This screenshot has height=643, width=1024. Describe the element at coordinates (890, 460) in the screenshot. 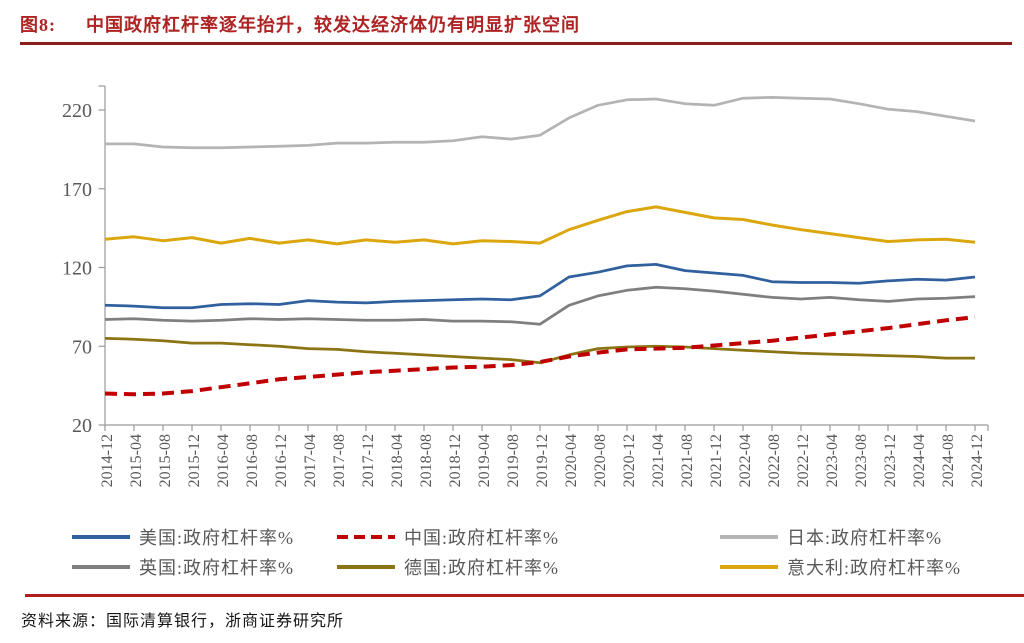

I see `x-tick-label: 2023-12` at that location.